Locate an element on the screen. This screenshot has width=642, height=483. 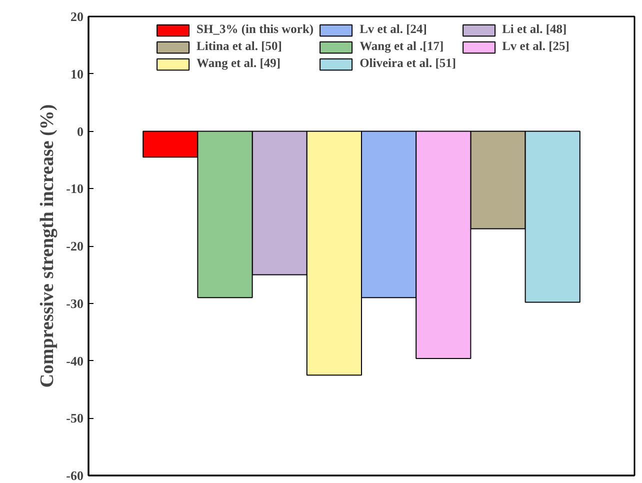
y-tick-label: -40 is located at coordinates (75, 360).